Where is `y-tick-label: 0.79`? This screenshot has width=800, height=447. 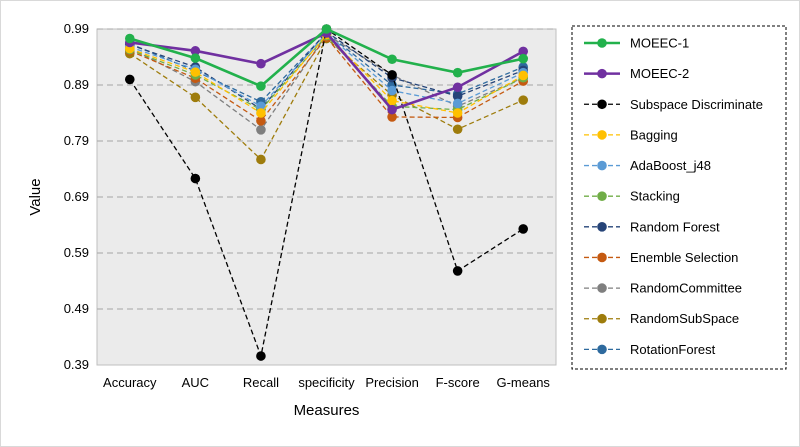
y-tick-label: 0.79 is located at coordinates (76, 140).